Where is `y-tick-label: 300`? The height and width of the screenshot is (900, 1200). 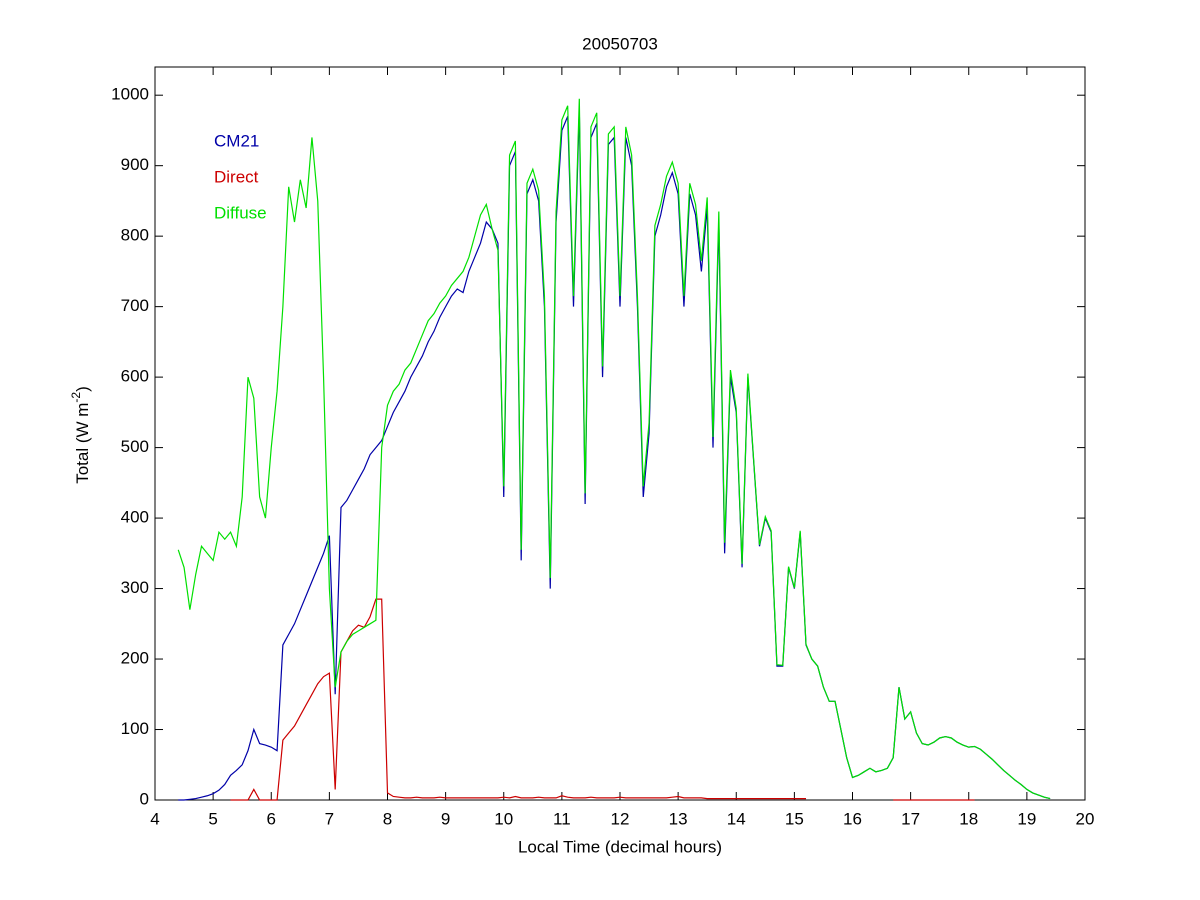 y-tick-label: 300 is located at coordinates (135, 587).